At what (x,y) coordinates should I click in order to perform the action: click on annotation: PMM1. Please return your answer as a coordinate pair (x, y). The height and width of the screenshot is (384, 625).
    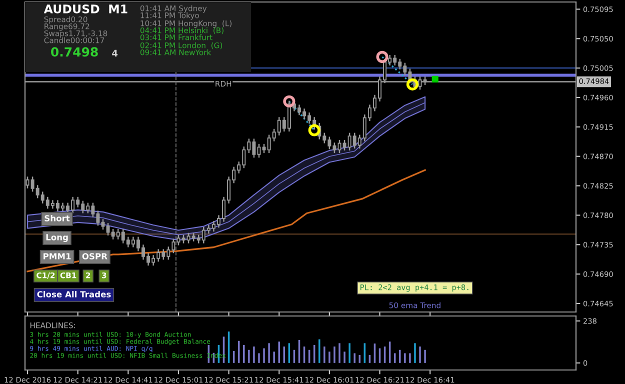
    Looking at the image, I should click on (57, 256).